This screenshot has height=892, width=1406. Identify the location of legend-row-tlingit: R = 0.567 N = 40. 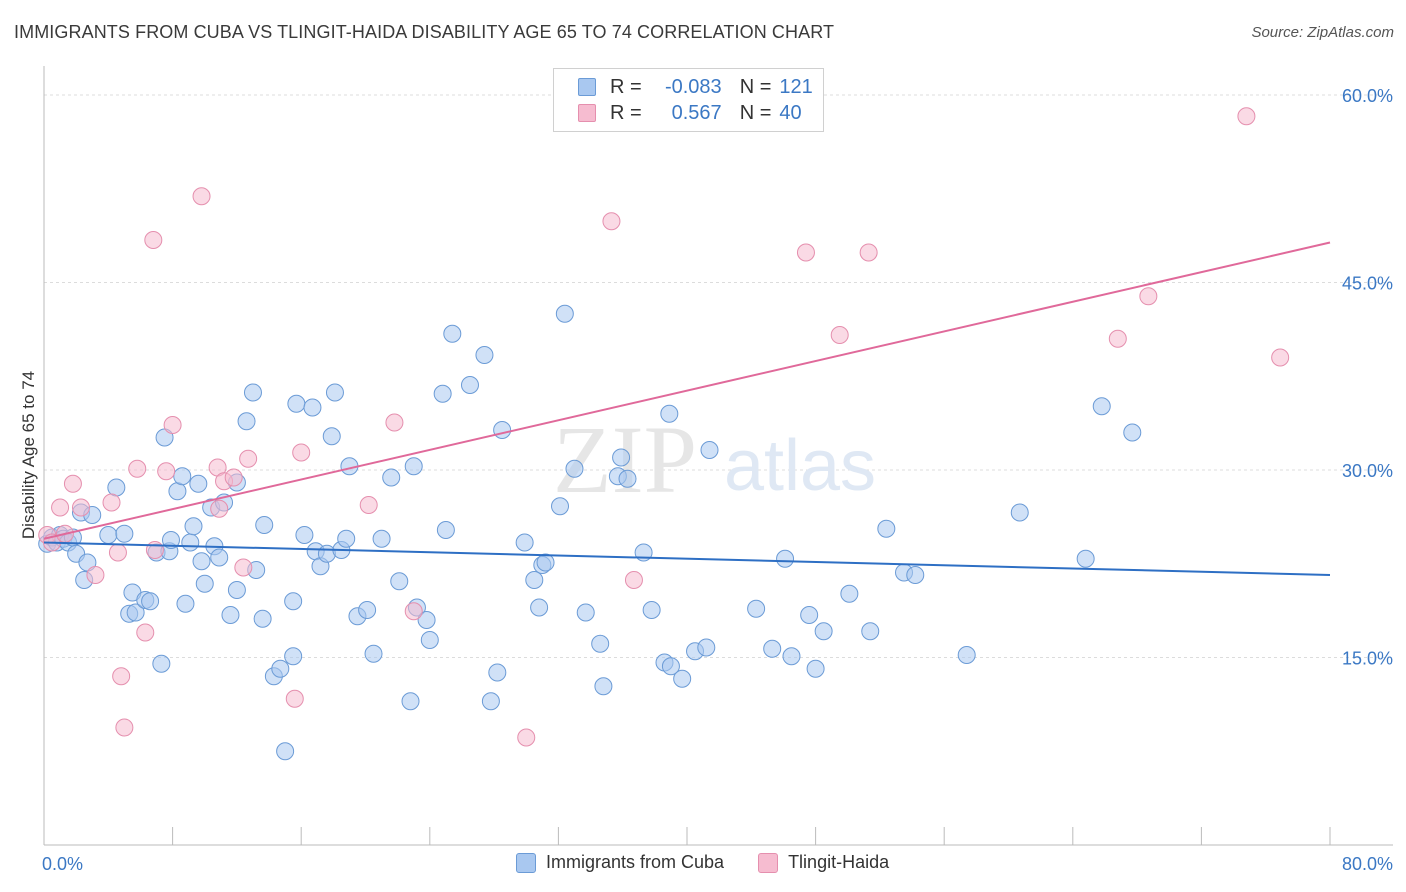
(690, 113).